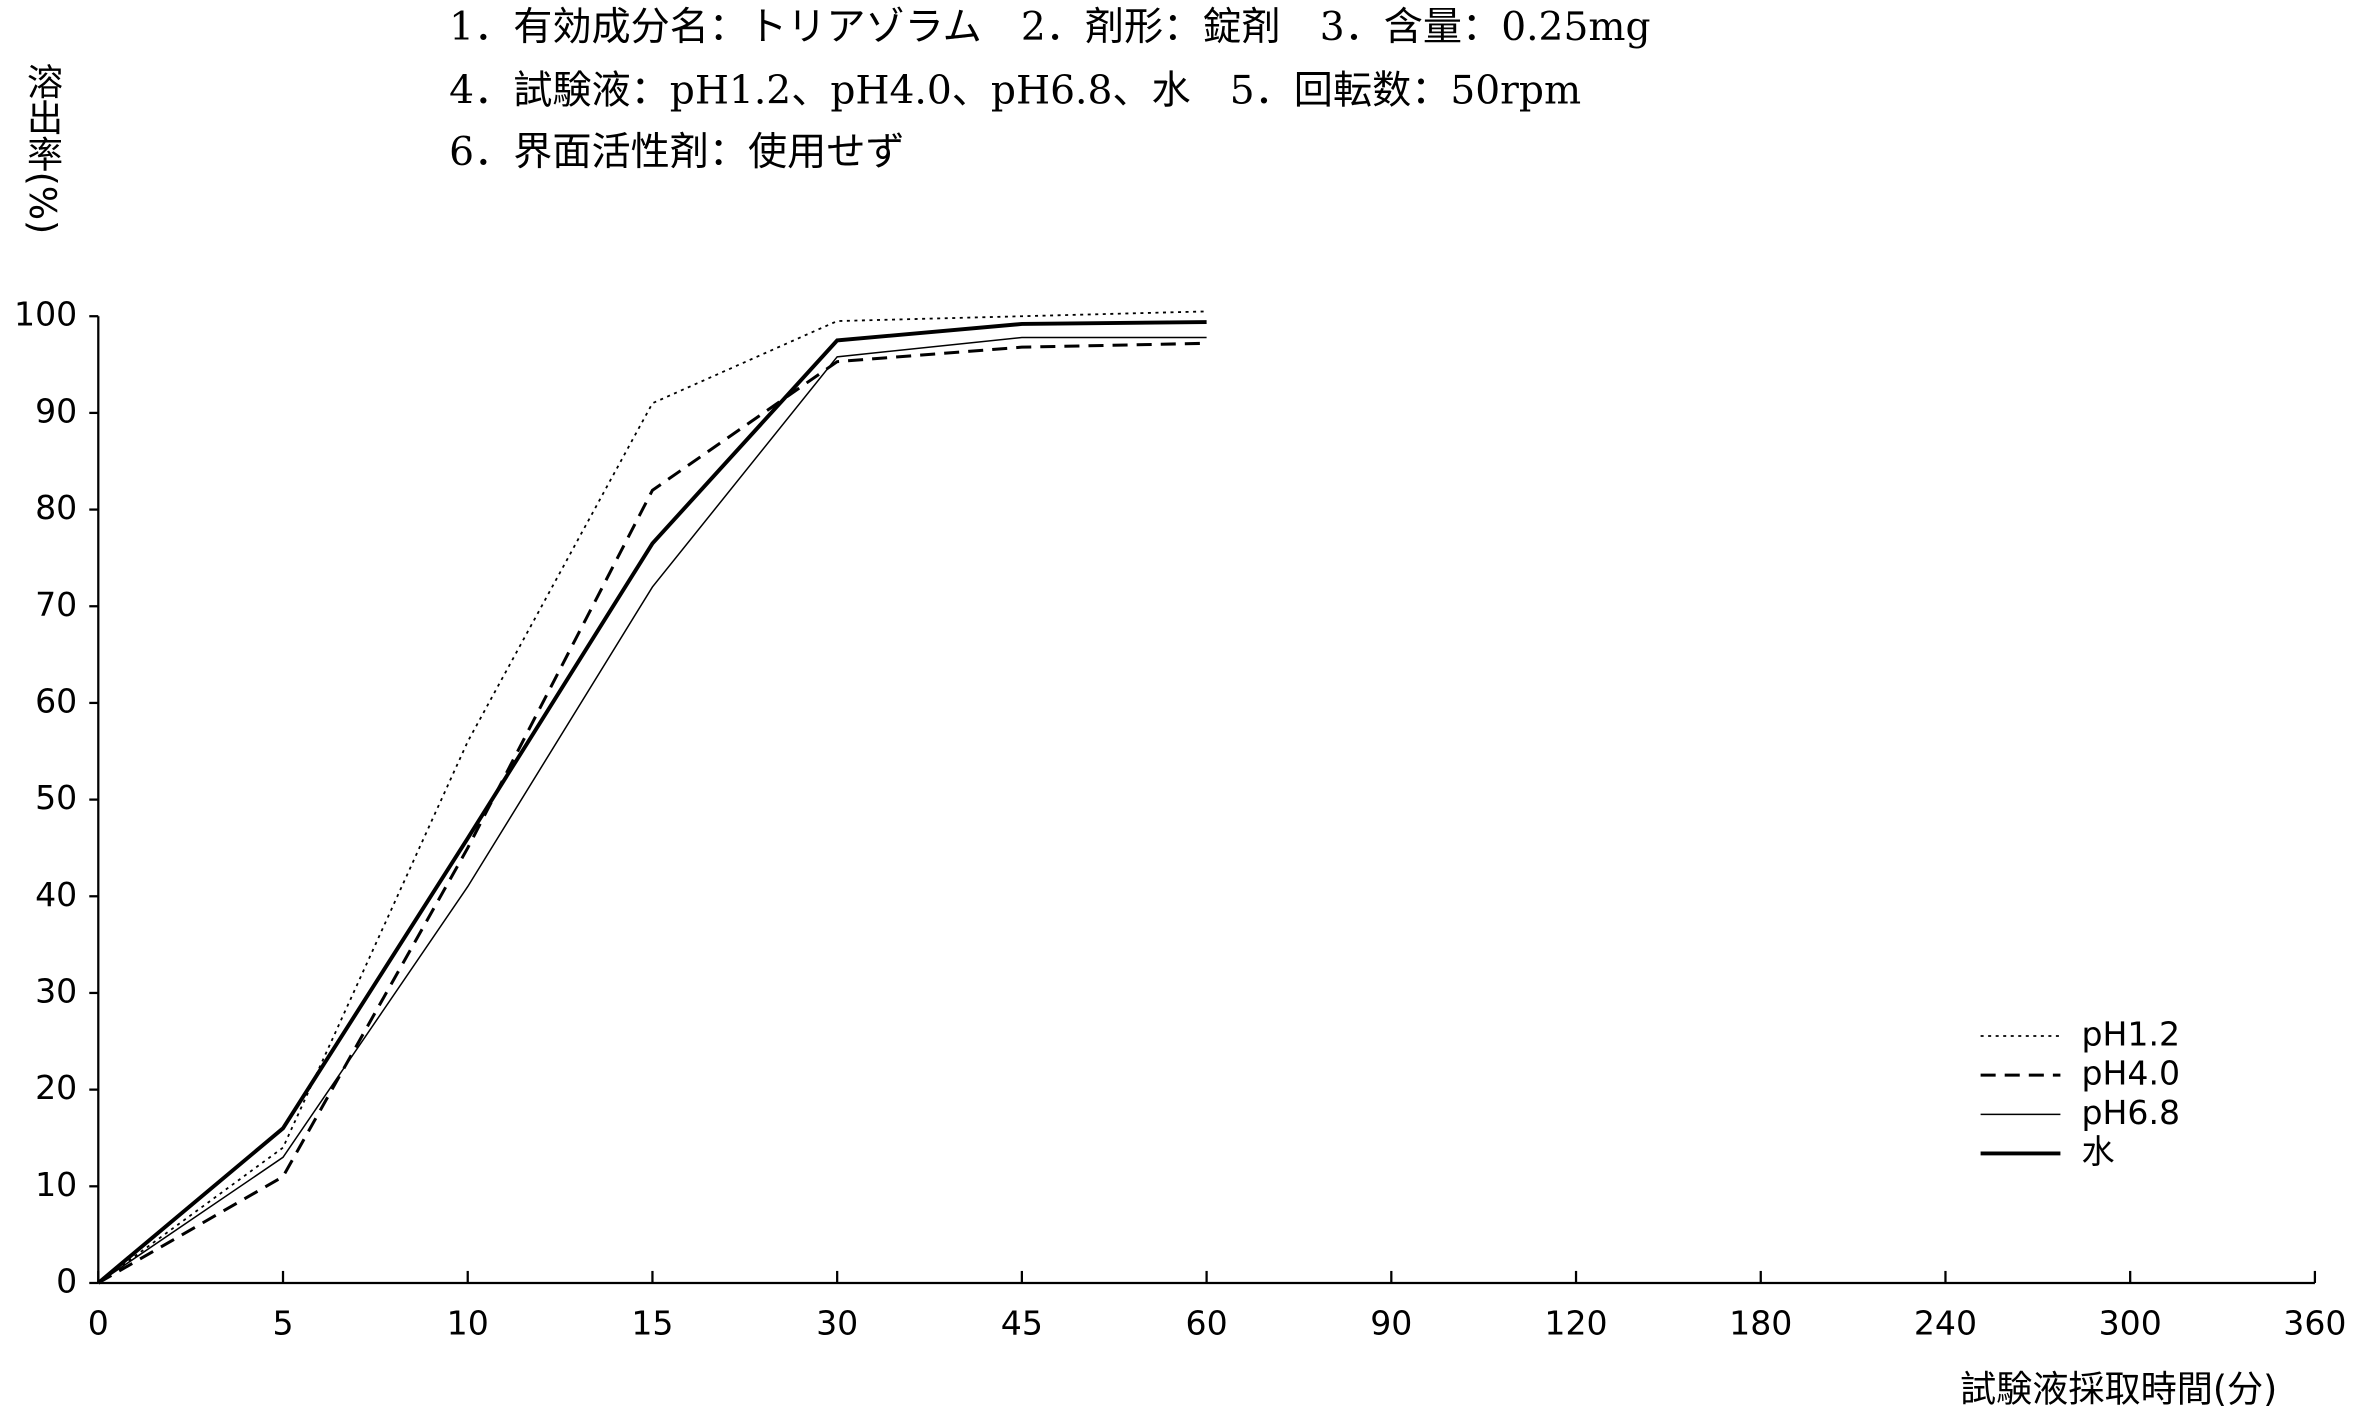 The height and width of the screenshot is (1417, 2362). Describe the element at coordinates (98, 1323) in the screenshot. I see `x-tick-label: 0` at that location.